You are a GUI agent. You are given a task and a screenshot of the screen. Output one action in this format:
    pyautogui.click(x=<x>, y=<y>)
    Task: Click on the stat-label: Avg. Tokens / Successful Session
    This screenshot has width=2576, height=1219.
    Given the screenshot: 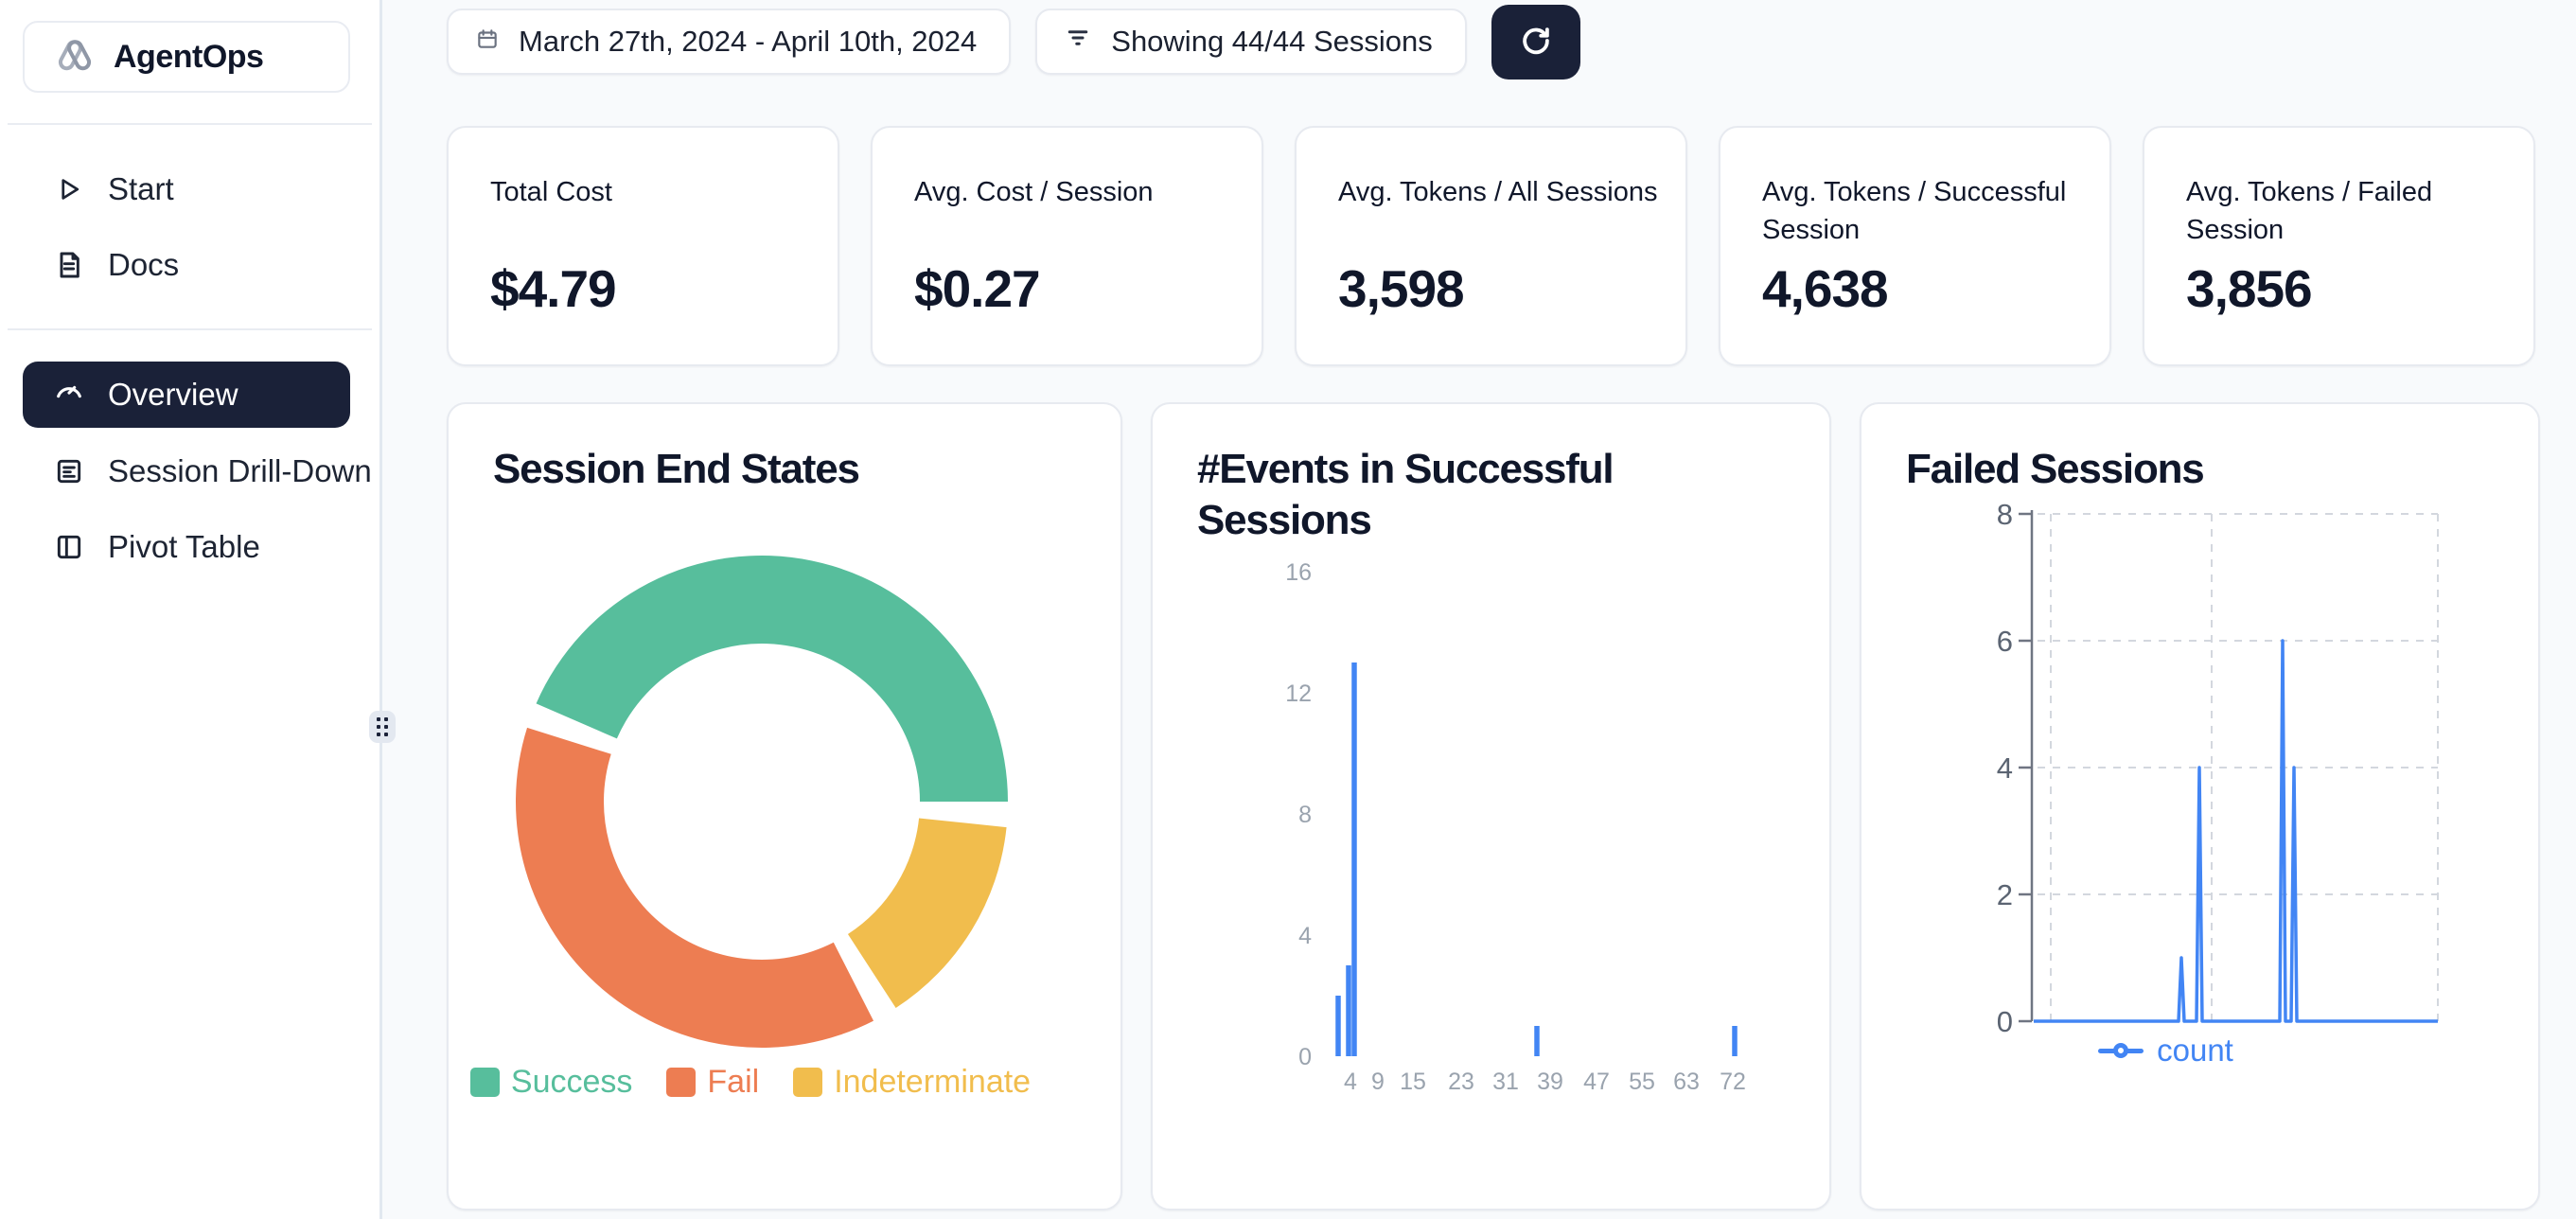 What is the action you would take?
    pyautogui.click(x=1914, y=211)
    